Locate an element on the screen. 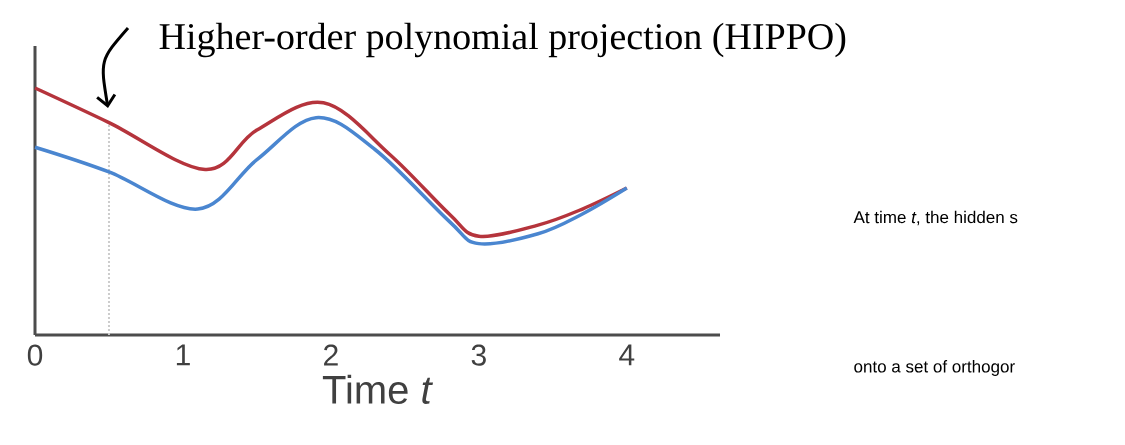 The width and height of the screenshot is (1125, 445). chart-title: Higher-order polynomial projection (HIPPO) is located at coordinates (502, 40).